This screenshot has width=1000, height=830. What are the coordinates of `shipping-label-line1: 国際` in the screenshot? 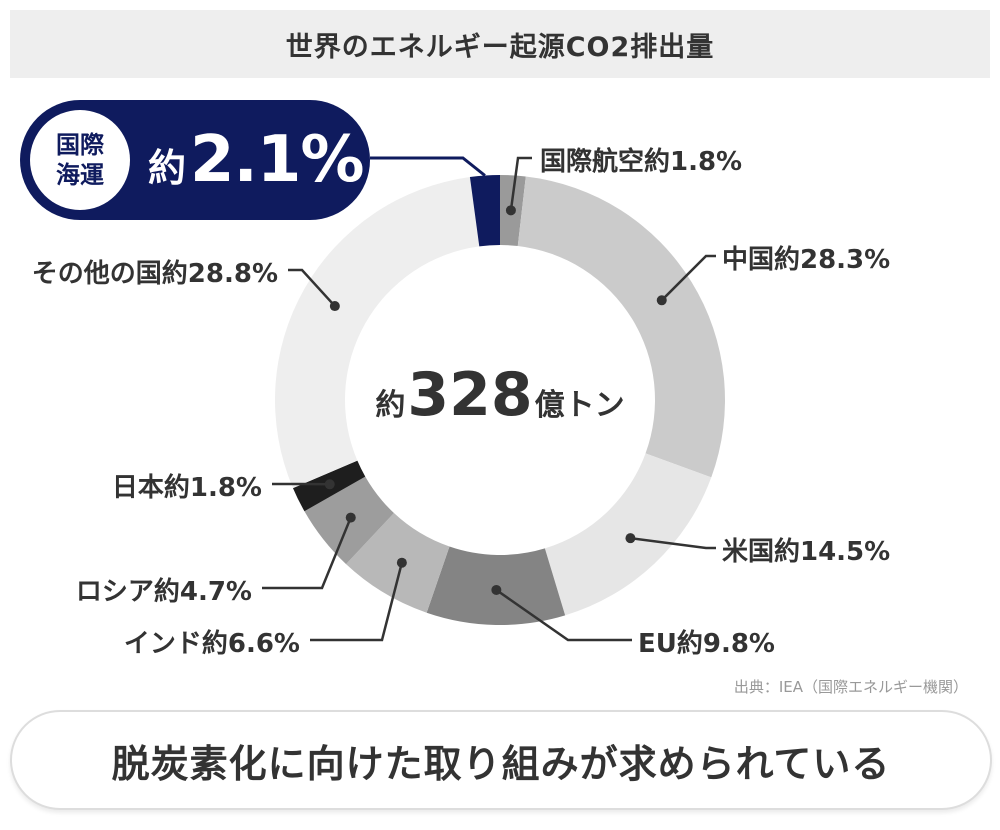 It's located at (80, 145).